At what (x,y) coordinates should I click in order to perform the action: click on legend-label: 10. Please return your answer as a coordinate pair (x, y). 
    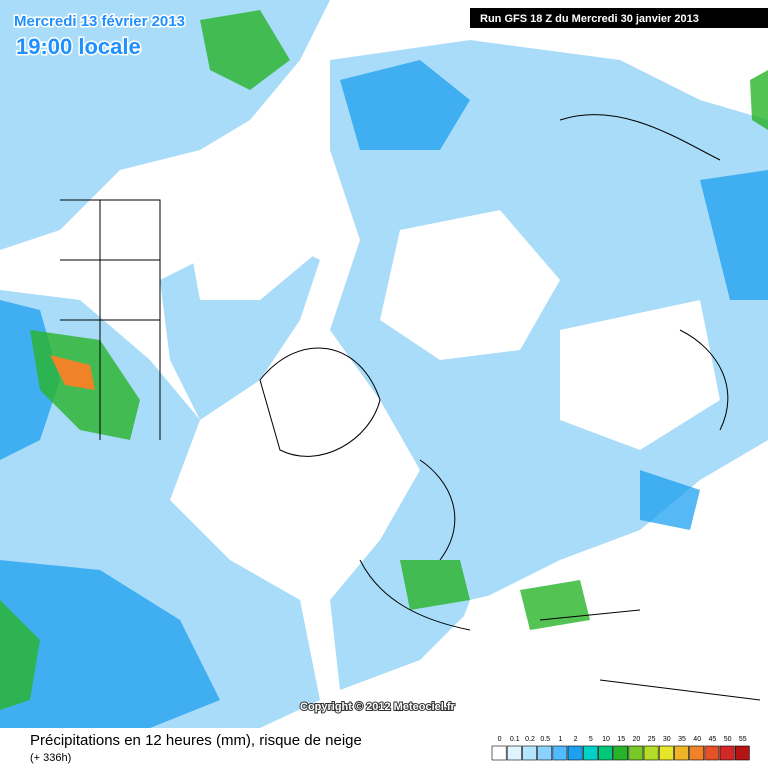
    Looking at the image, I should click on (606, 739).